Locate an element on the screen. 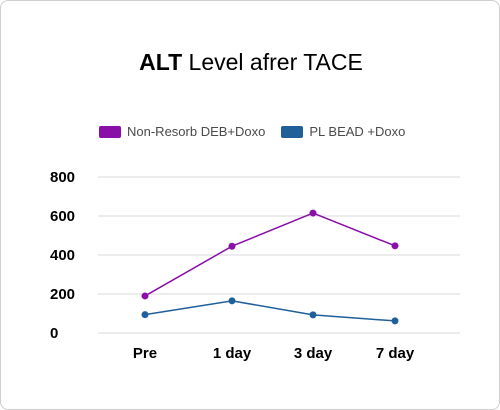 This screenshot has width=500, height=410. legend-item-series-1: Non-Resorb DEB+Doxo is located at coordinates (182, 131).